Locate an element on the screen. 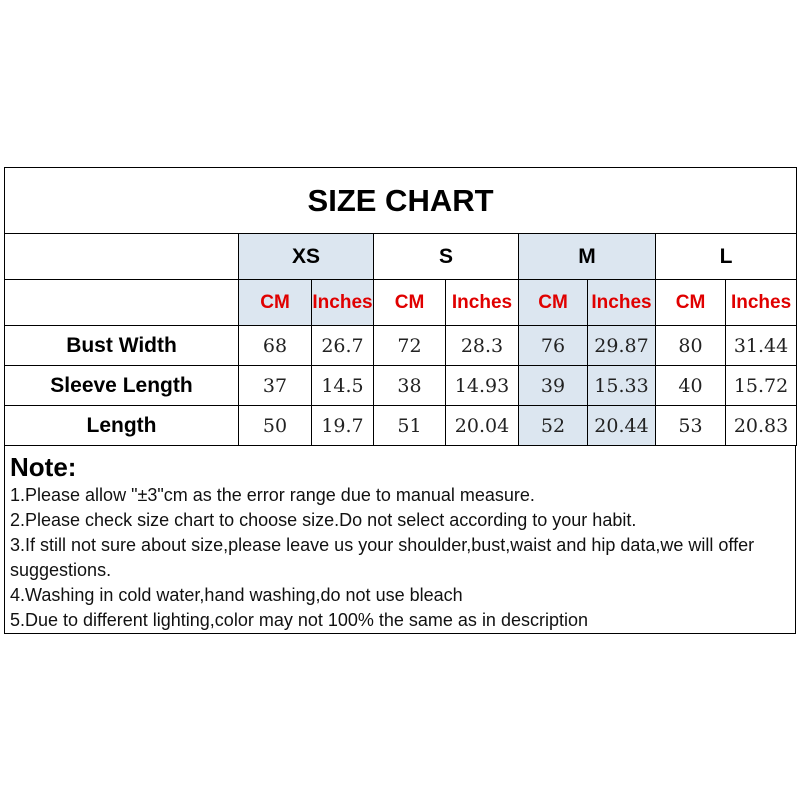  table-row: Sleeve Length 37 14.5 38 14.93 39 15.33 40 15.72 is located at coordinates (401, 385).